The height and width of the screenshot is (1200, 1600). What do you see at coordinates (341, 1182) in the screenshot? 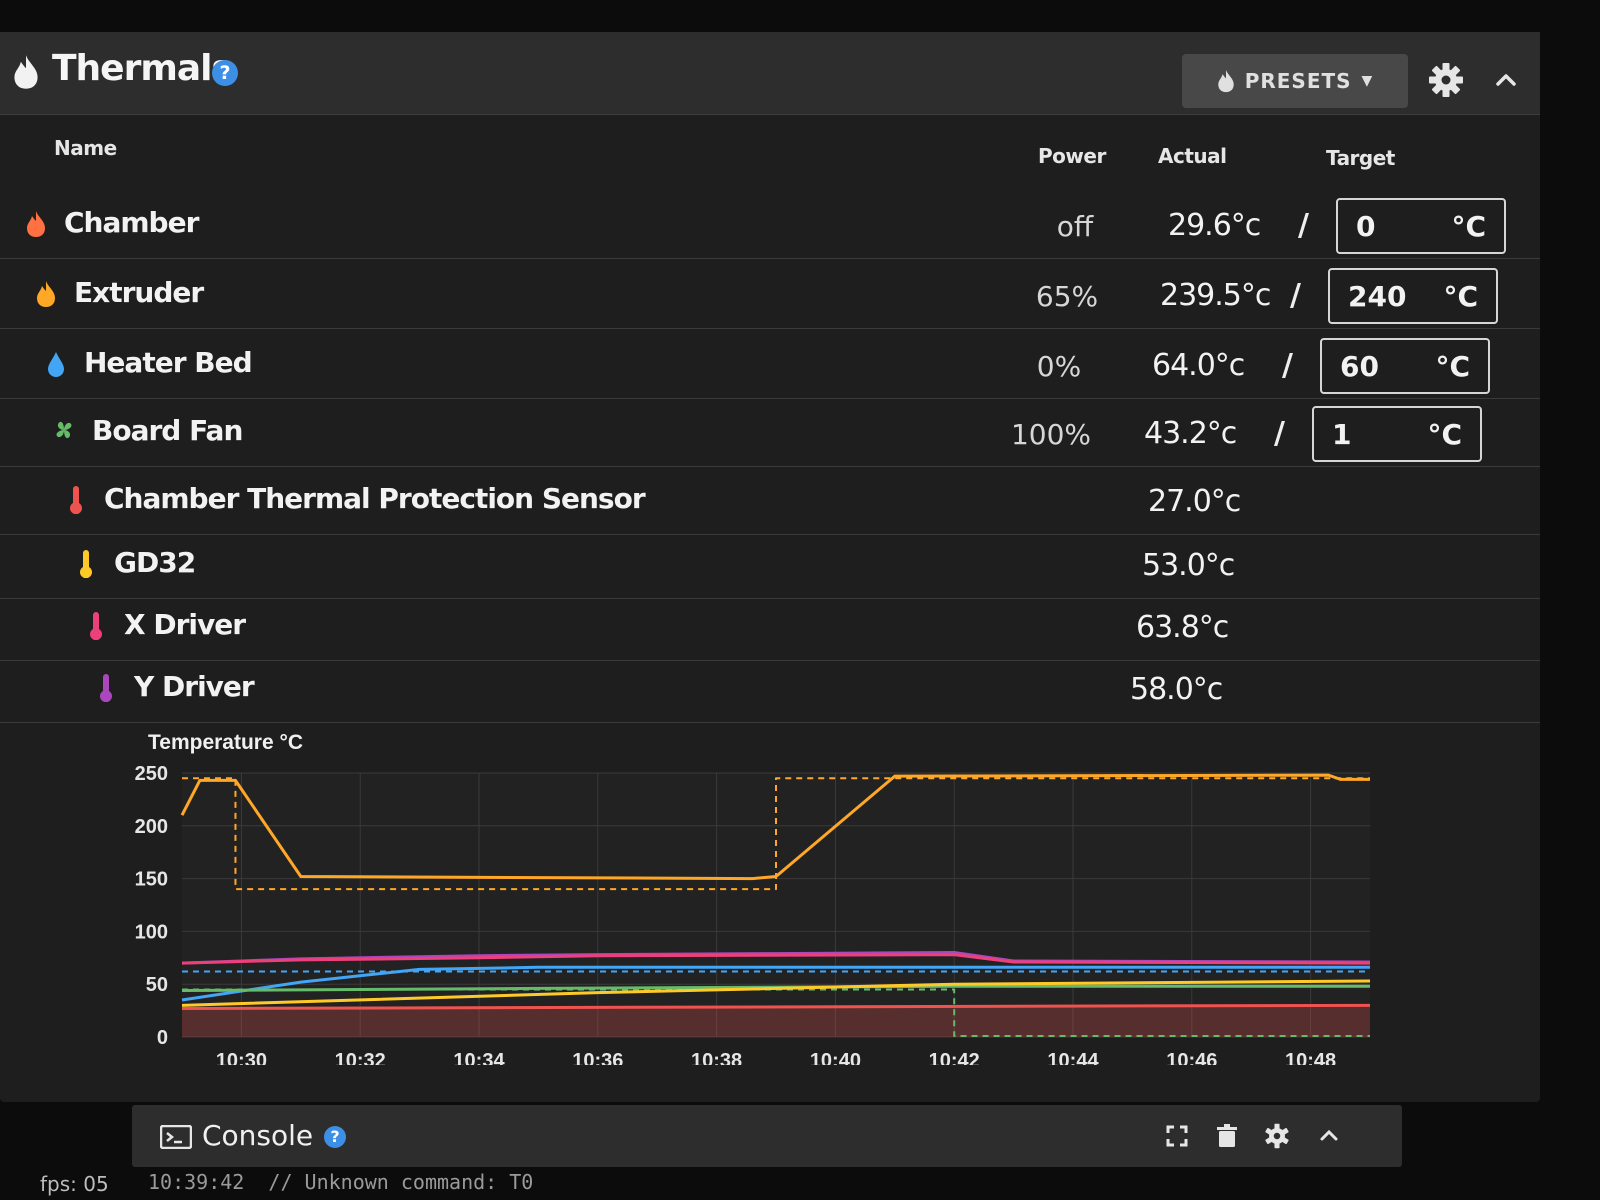
I see `console-log-line: 10:39:42 // Unknown command: T0` at bounding box center [341, 1182].